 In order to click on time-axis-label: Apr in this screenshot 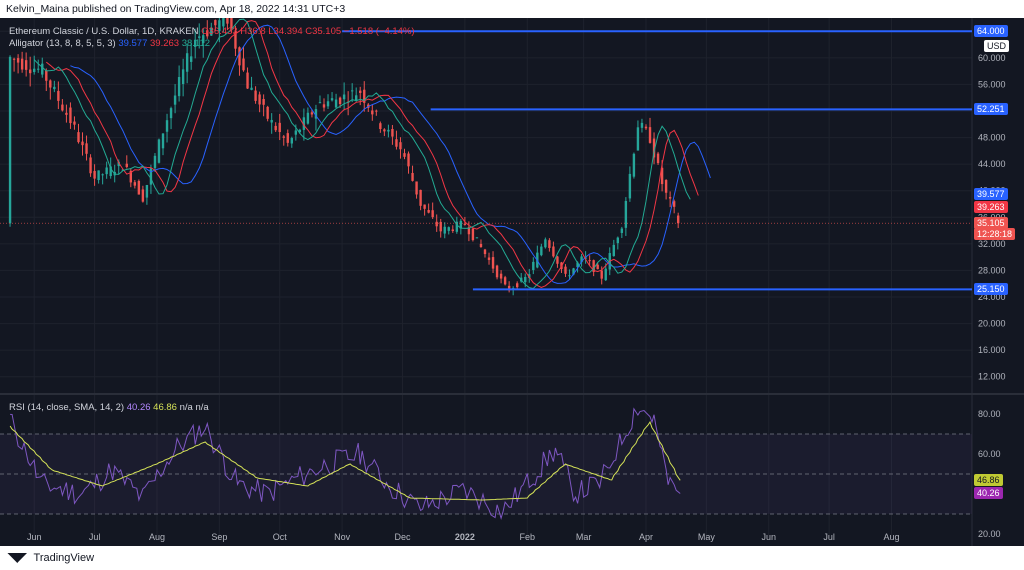, I will do `click(646, 537)`.